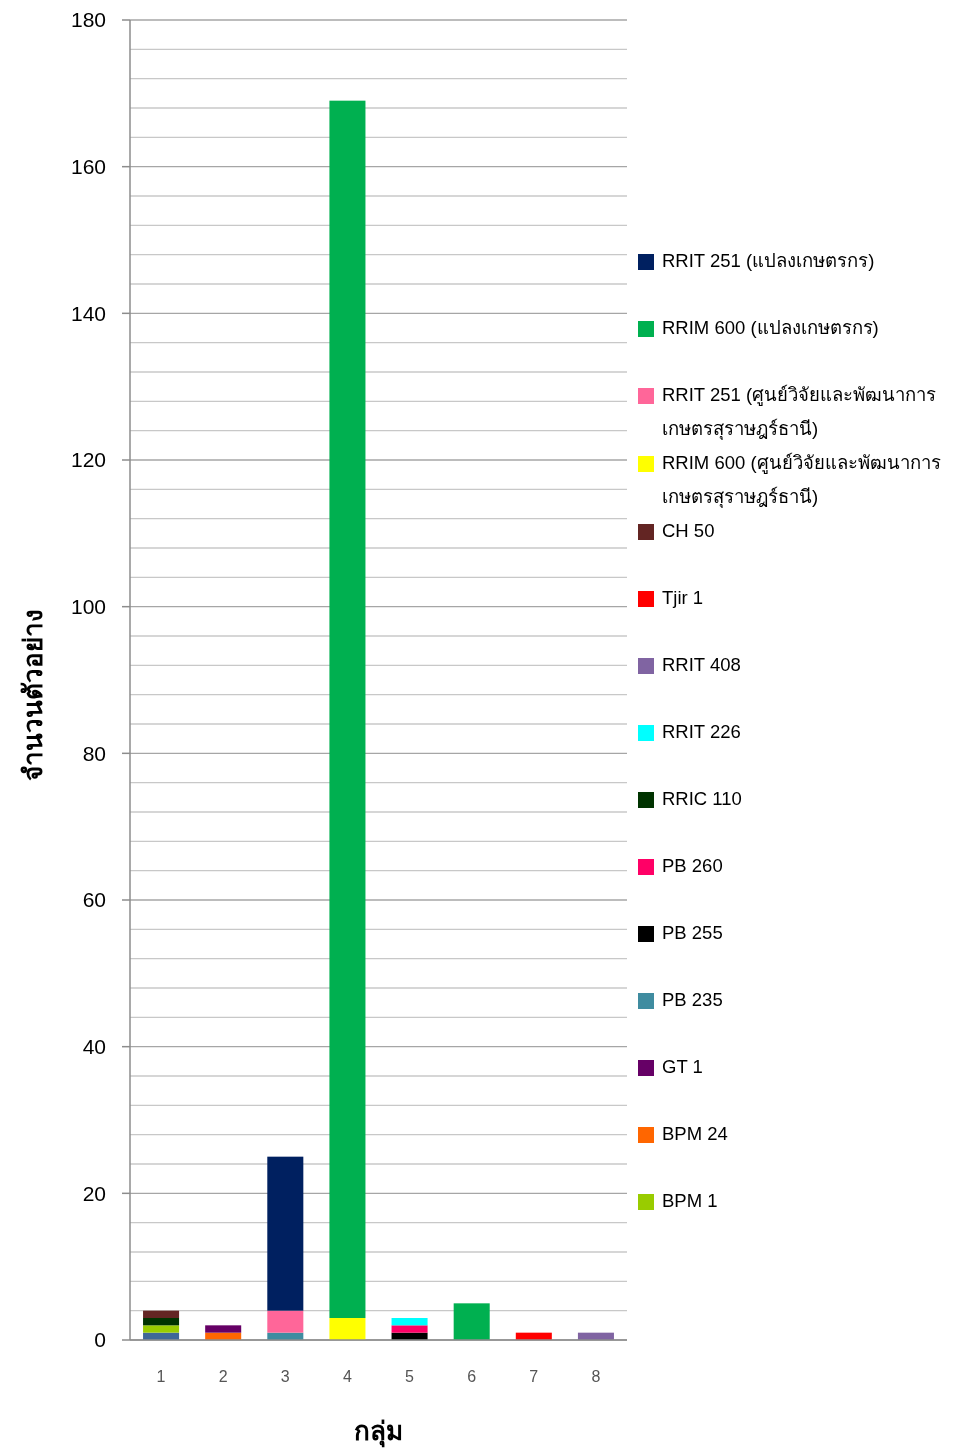 The height and width of the screenshot is (1450, 967). Describe the element at coordinates (161, 1376) in the screenshot. I see `x-tick-label: 1` at that location.